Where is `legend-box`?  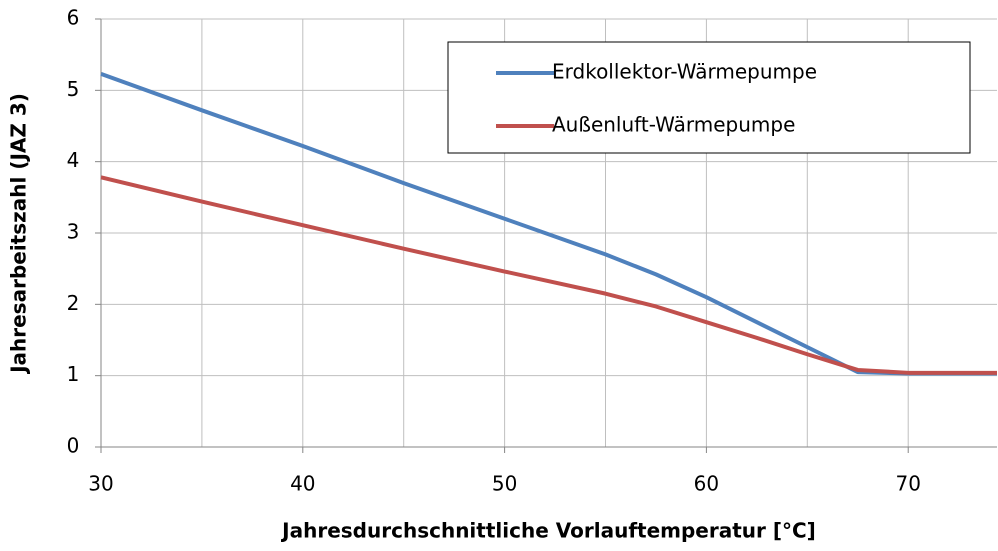
legend-box is located at coordinates (709, 97).